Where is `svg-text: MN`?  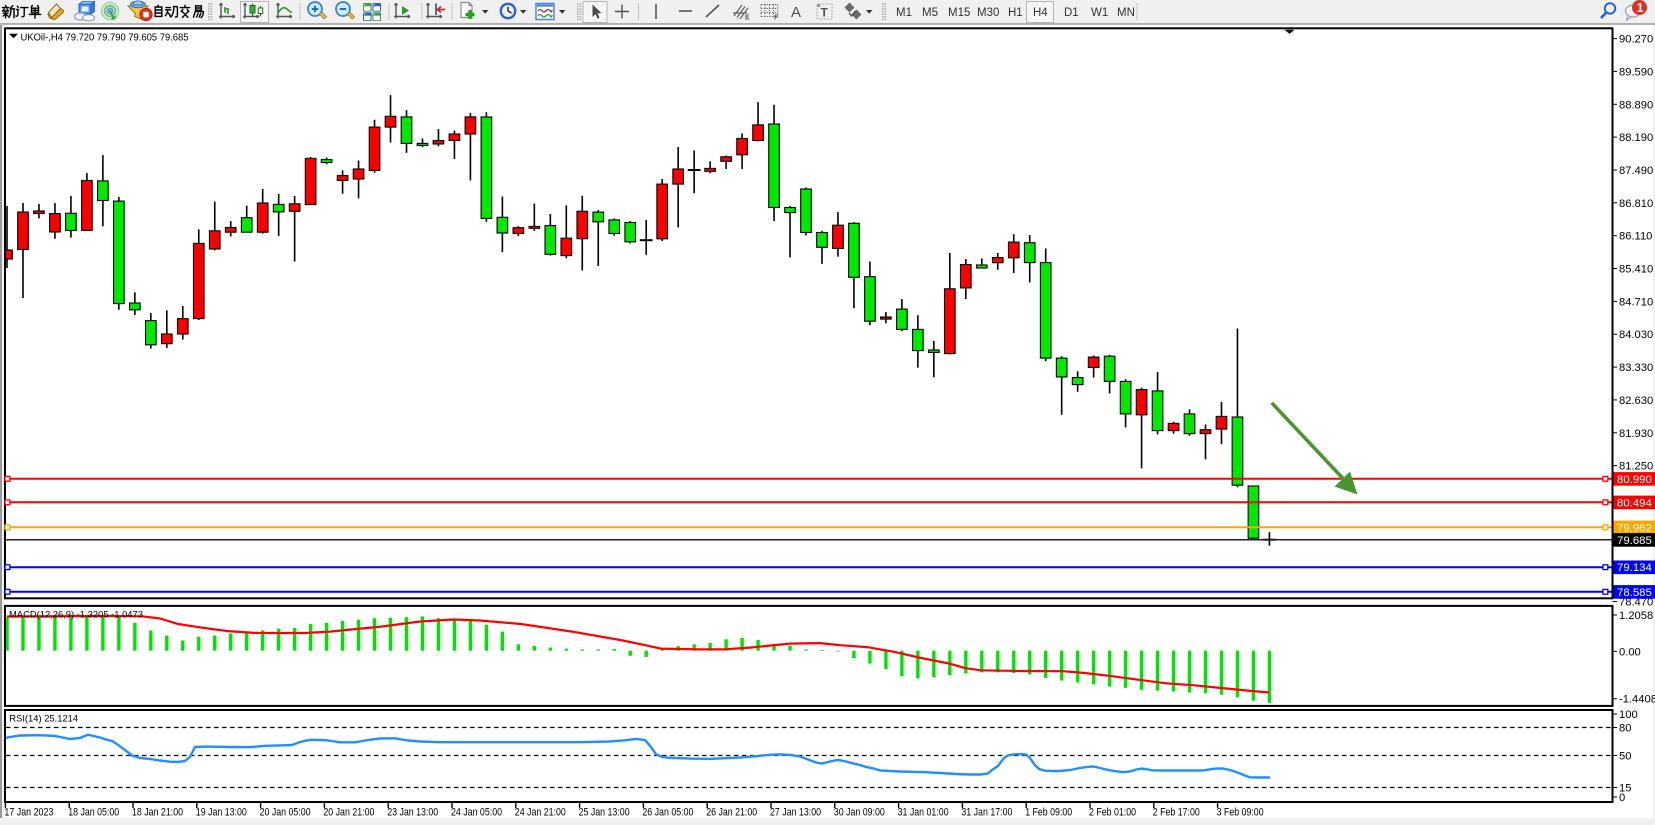 svg-text: MN is located at coordinates (1126, 13).